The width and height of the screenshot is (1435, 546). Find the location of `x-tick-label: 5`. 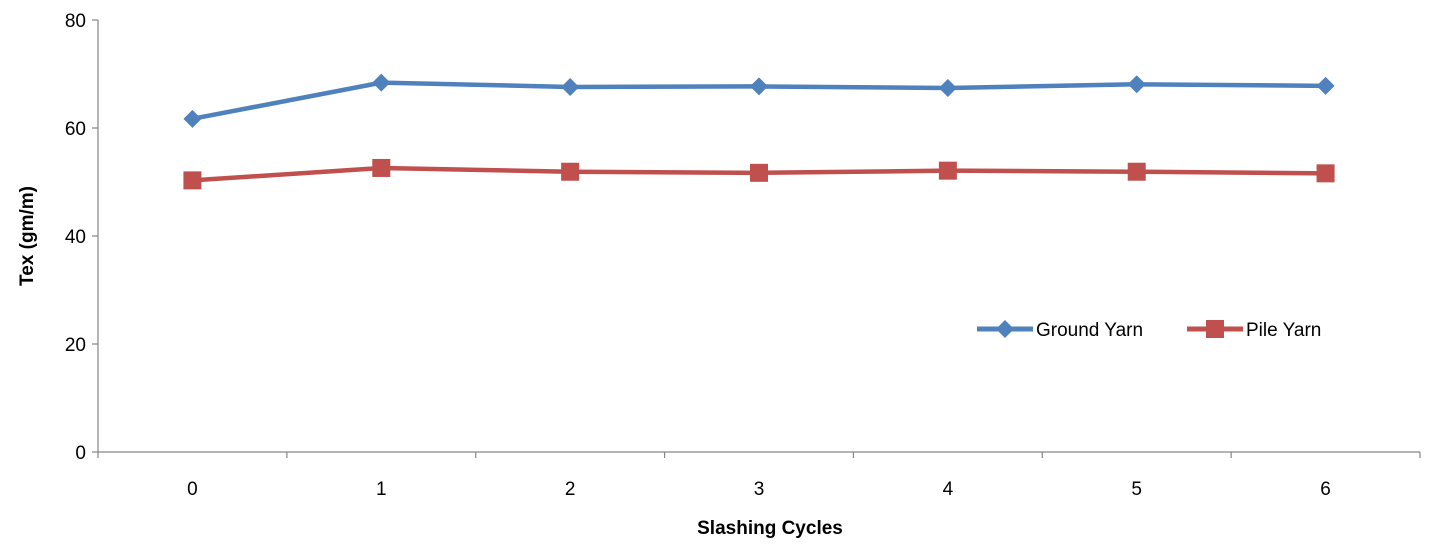

x-tick-label: 5 is located at coordinates (1136, 489).